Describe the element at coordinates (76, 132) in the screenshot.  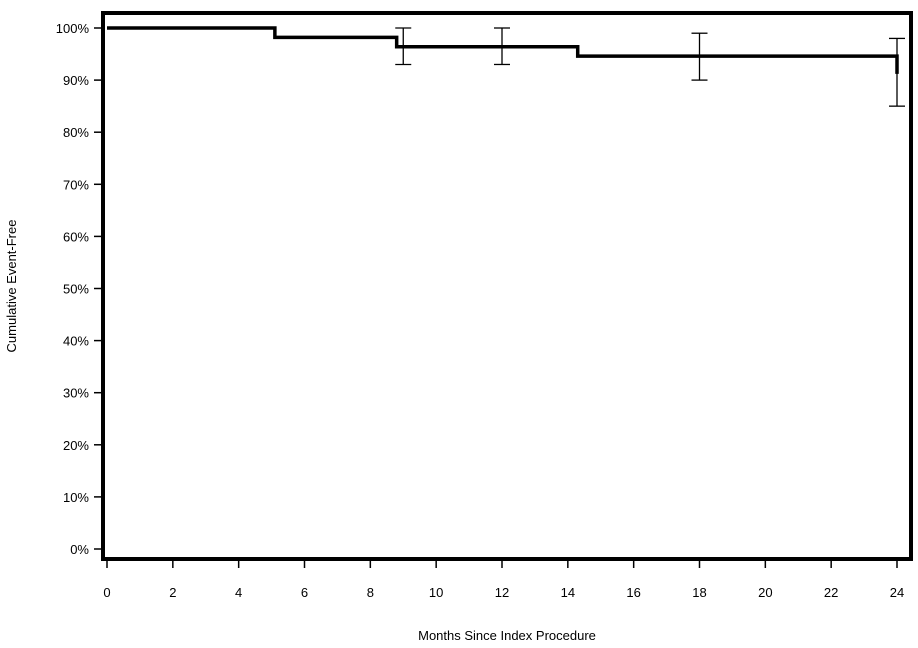
I see `y-tick-label: 80%` at that location.